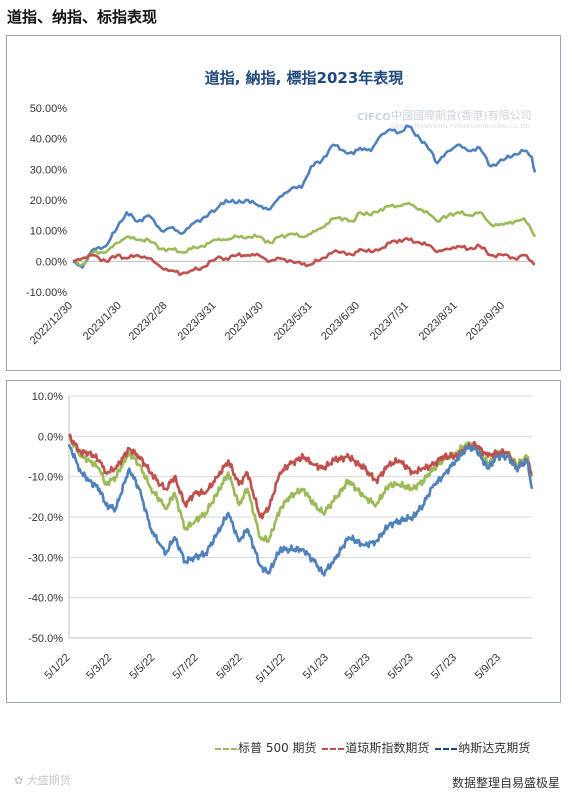 This screenshot has width=572, height=793. What do you see at coordinates (49, 109) in the screenshot?
I see `y-tick-label: 50.00%` at bounding box center [49, 109].